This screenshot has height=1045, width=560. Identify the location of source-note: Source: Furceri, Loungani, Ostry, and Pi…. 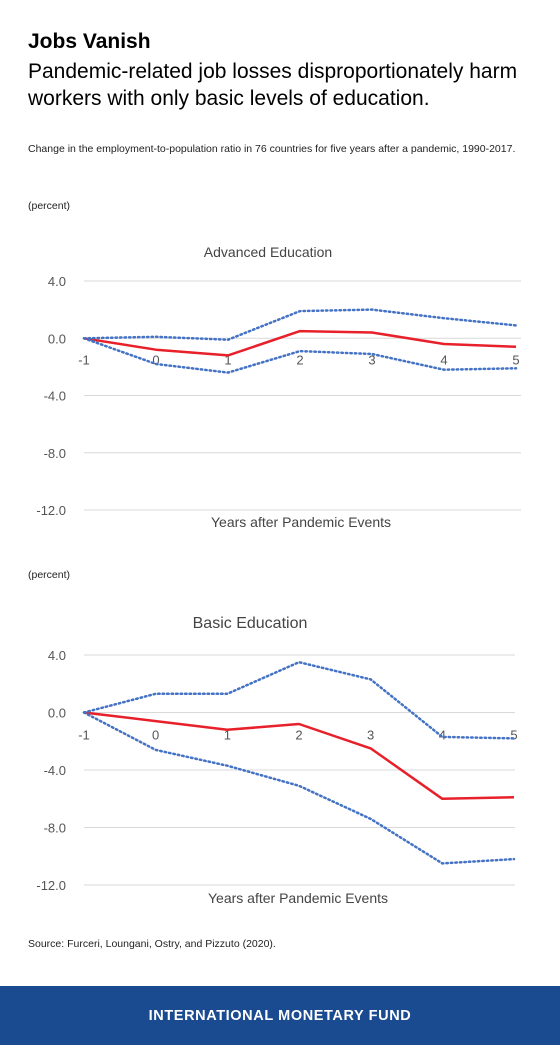
(152, 944).